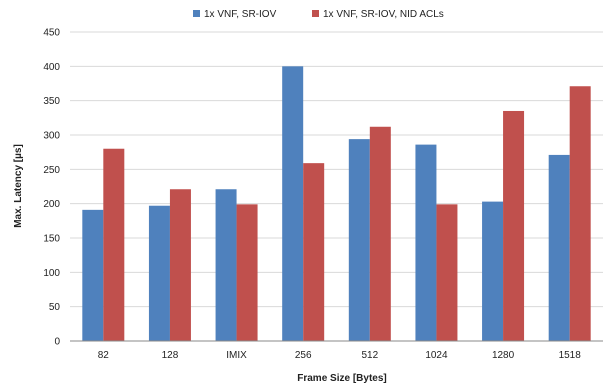  Describe the element at coordinates (51, 204) in the screenshot. I see `y-tick-label: 200` at that location.